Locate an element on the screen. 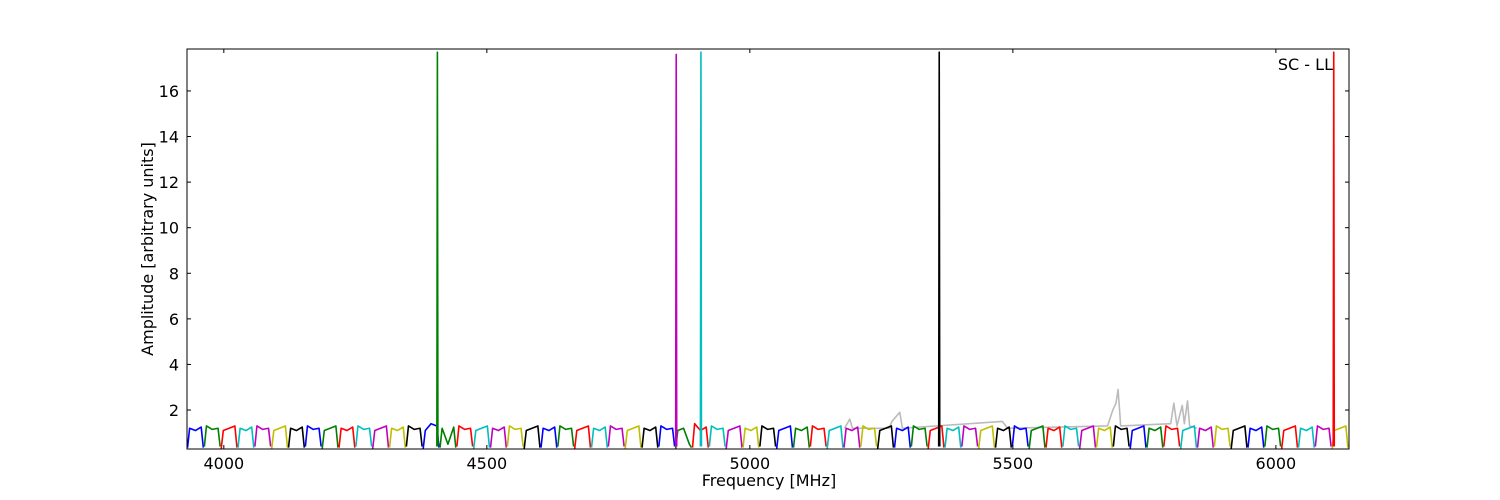  y-tick-label: 10 is located at coordinates (169, 228).